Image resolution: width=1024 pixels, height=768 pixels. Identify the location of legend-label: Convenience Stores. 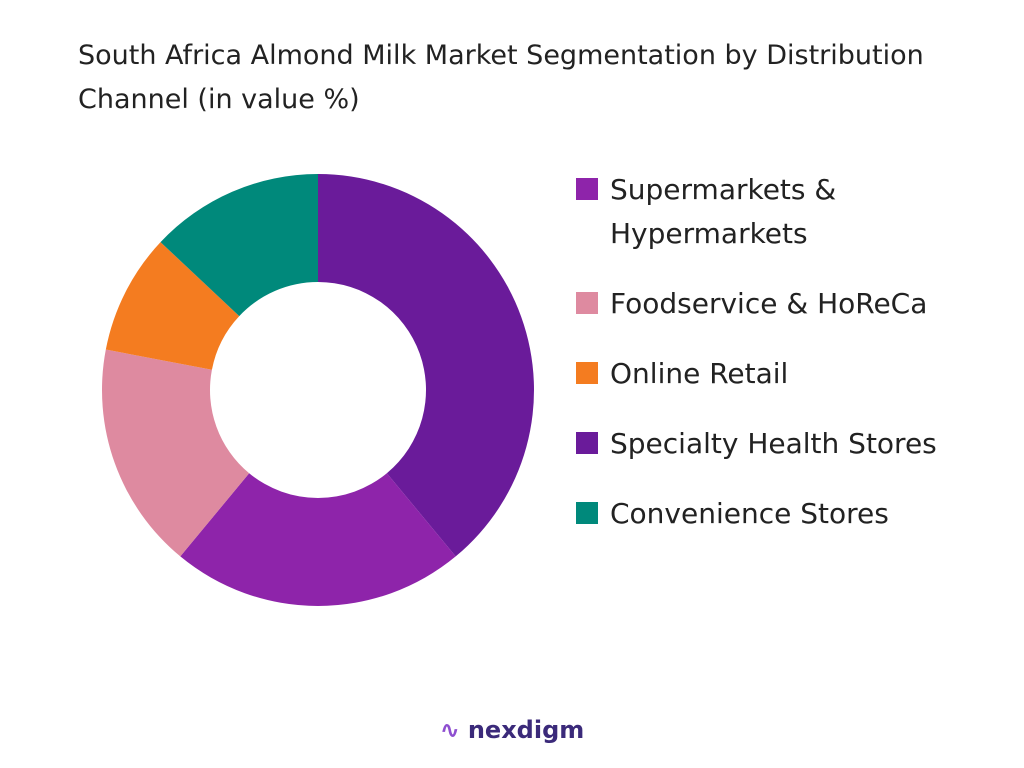
(749, 513).